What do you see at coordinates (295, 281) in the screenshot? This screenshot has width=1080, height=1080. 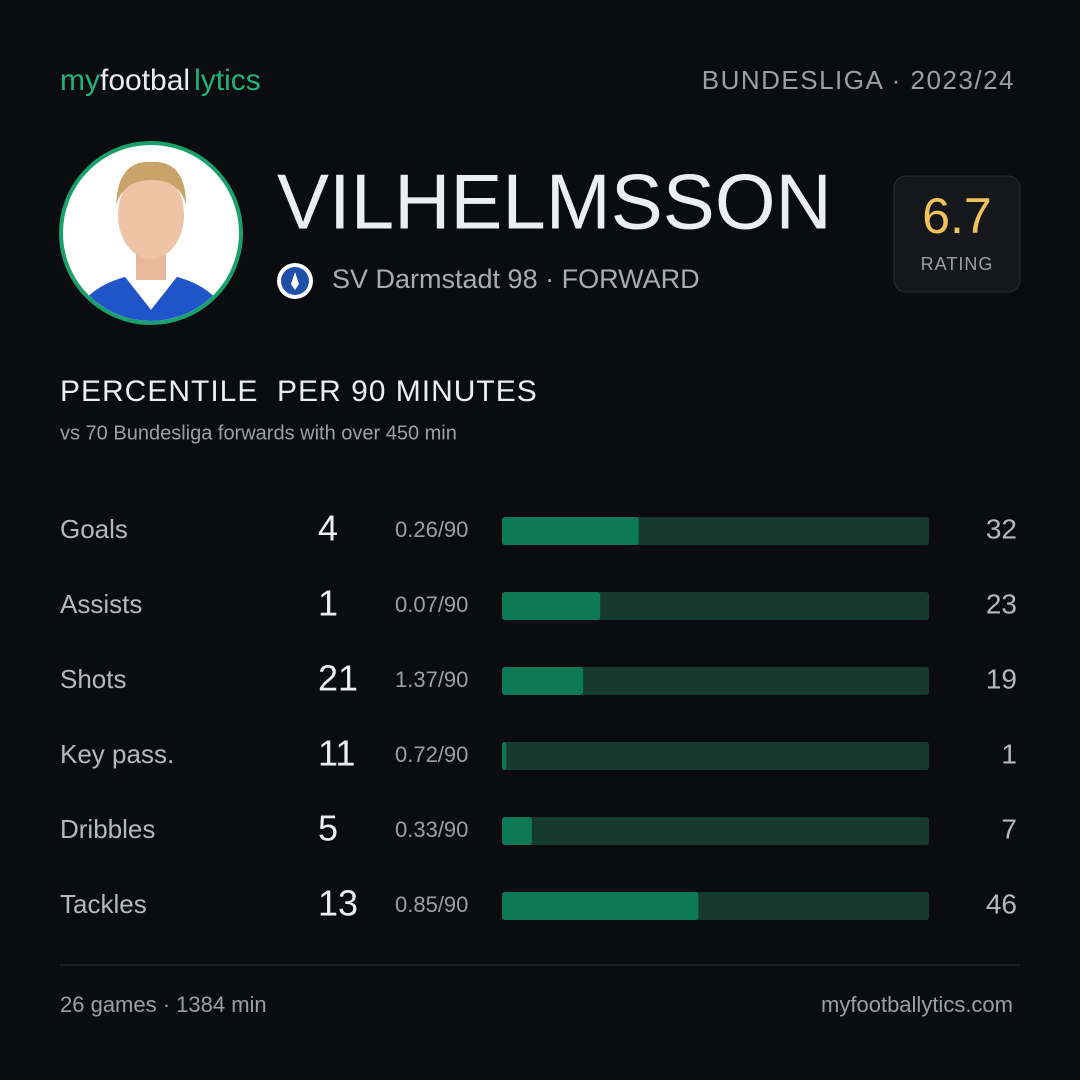 I see `club-logo` at bounding box center [295, 281].